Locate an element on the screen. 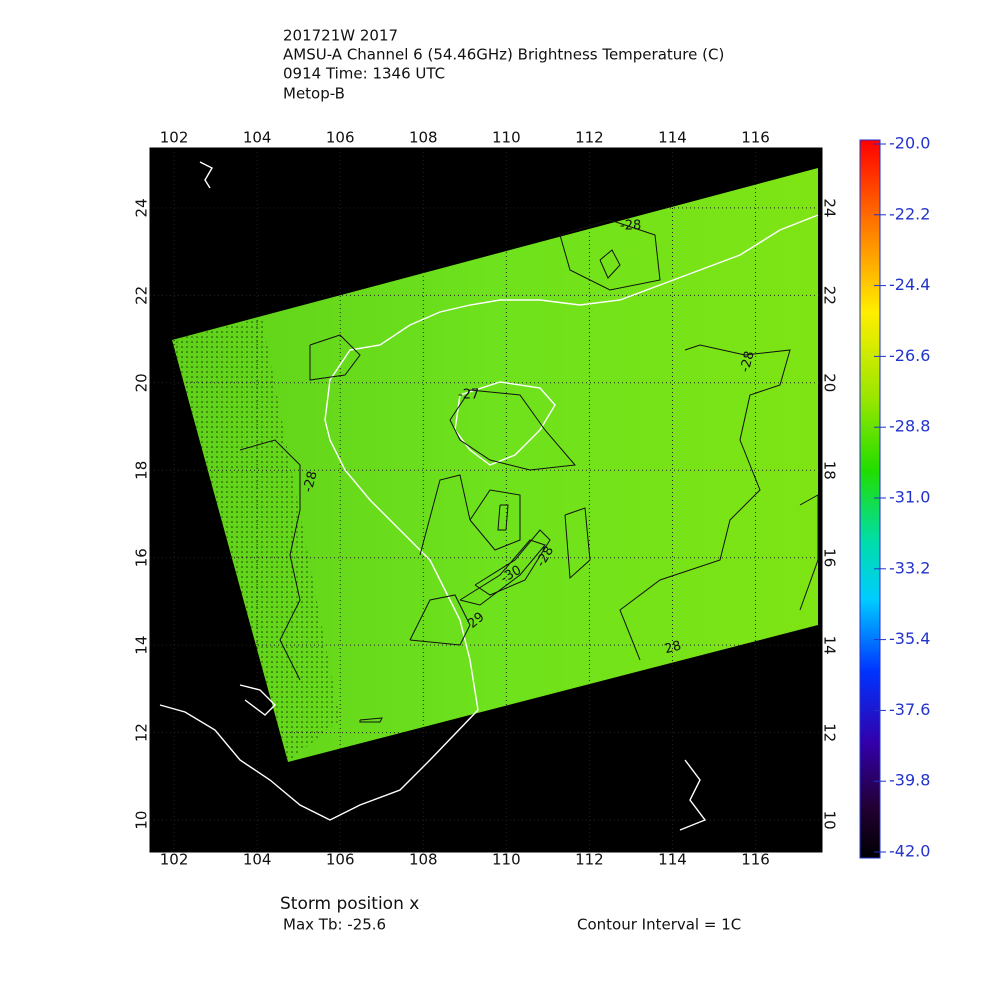 The height and width of the screenshot is (1000, 1000). colorbar-label: -33.2 is located at coordinates (909, 567).